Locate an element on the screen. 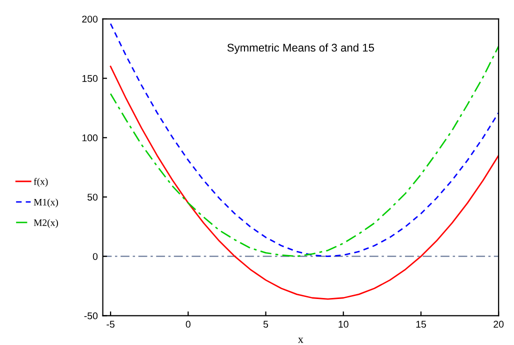  x-tick-label: 5 is located at coordinates (265, 324).